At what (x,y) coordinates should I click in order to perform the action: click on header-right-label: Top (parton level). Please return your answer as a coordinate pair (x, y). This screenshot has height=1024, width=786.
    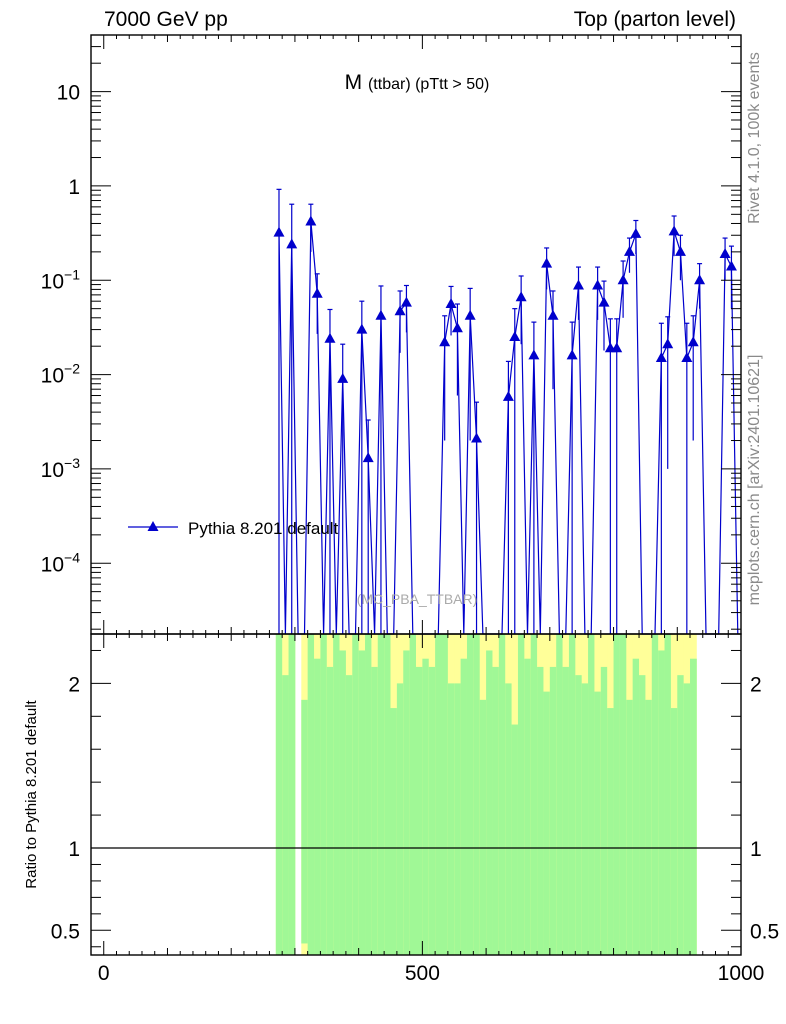
    Looking at the image, I should click on (654, 19).